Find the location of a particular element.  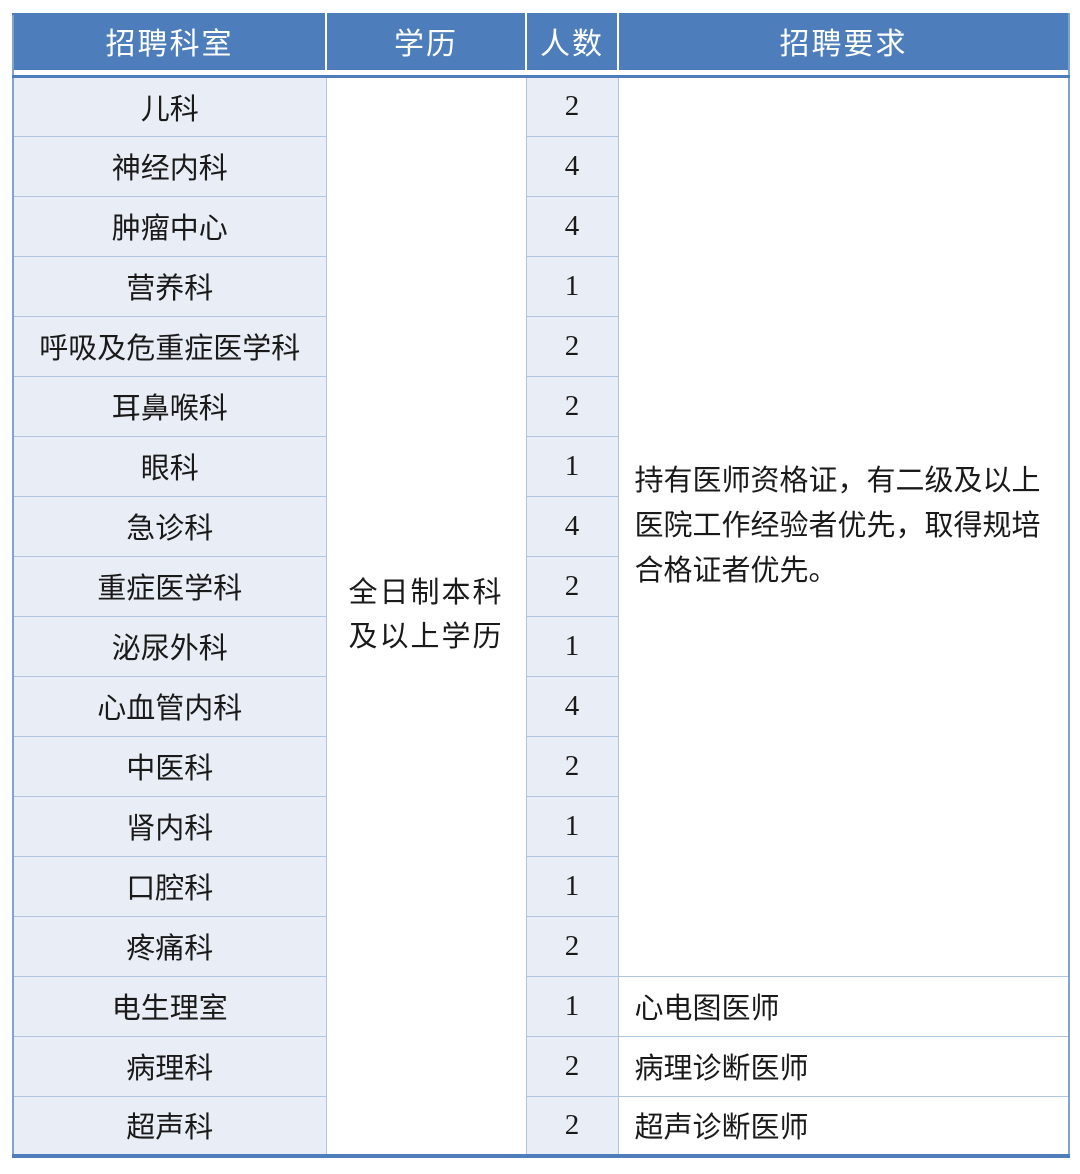

table-row: 肿瘤中心 4 is located at coordinates (540, 226).